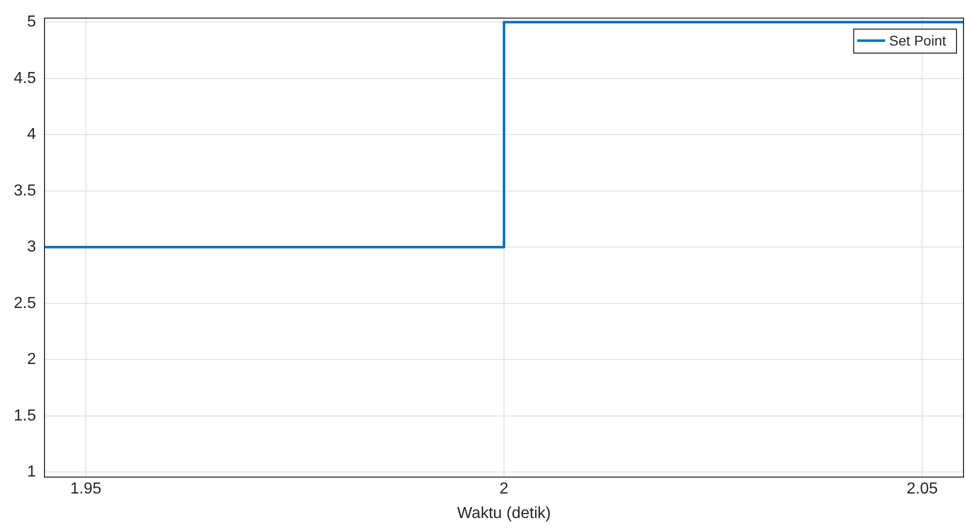  What do you see at coordinates (31, 247) in the screenshot?
I see `y-tick-label: 3` at bounding box center [31, 247].